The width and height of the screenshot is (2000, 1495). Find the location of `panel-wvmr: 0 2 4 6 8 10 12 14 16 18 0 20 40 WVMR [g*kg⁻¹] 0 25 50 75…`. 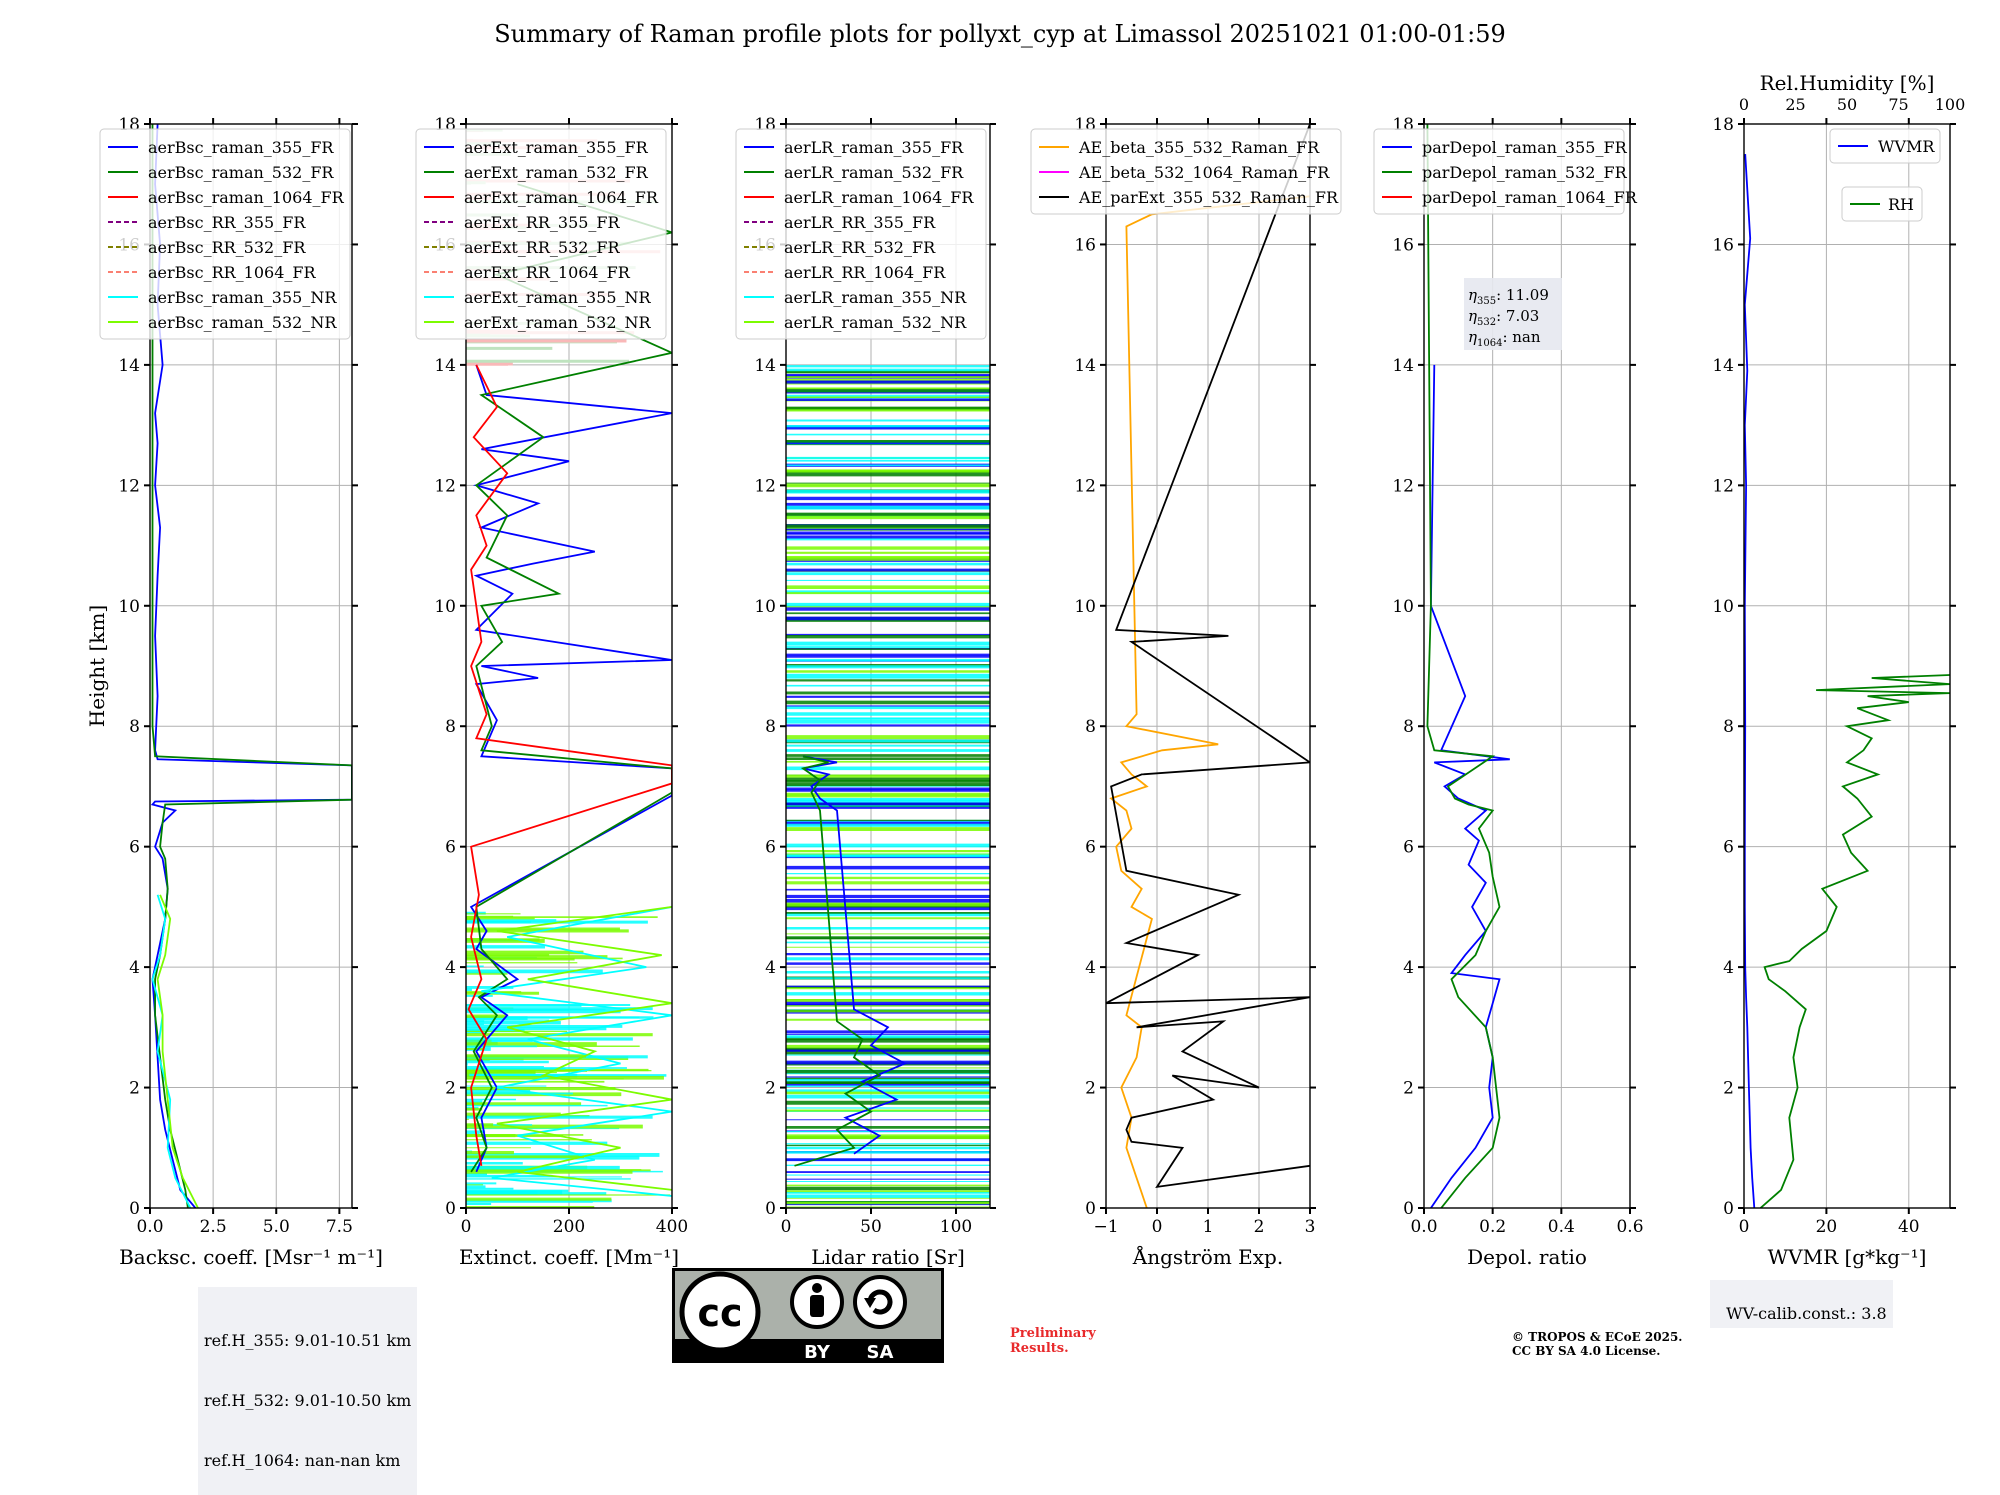

panel-wvmr: 0 2 4 6 8 10 12 14 16 18 0 20 40 WVMR [g*kg⁻¹] 0 25 50 75… is located at coordinates (1838, 670).